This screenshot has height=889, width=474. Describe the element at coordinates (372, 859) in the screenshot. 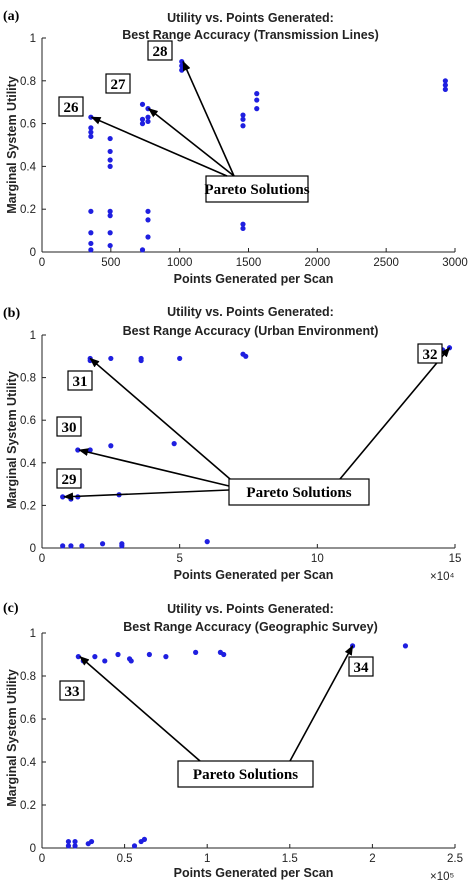

I see `x-tick-label: 2` at that location.